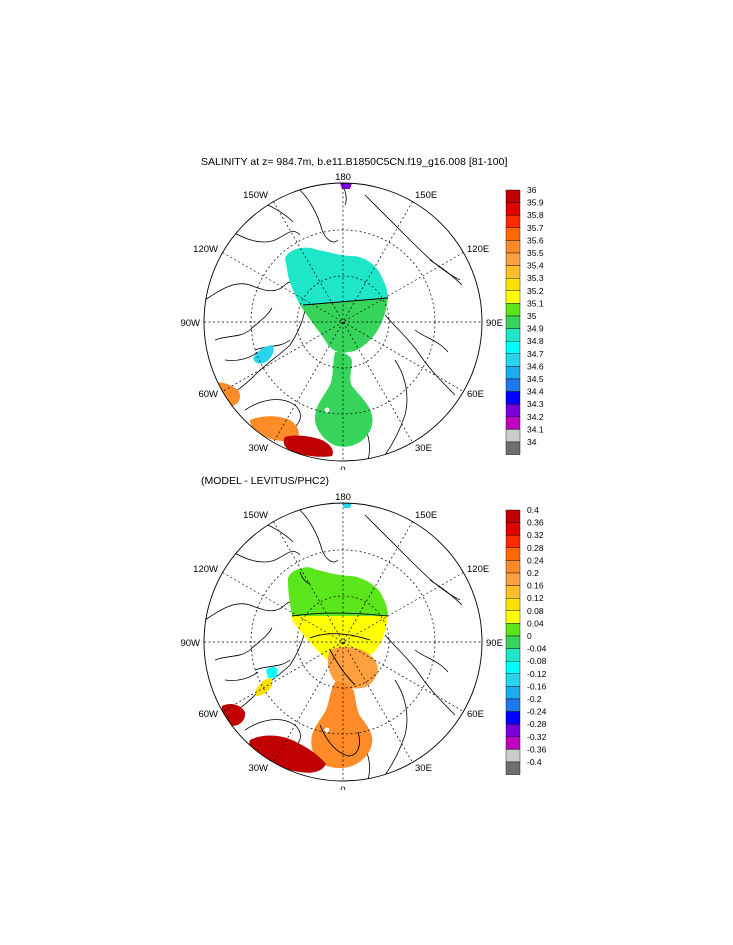 This screenshot has height=945, width=733. I want to click on colorbar-tick-label: 0.24, so click(535, 560).